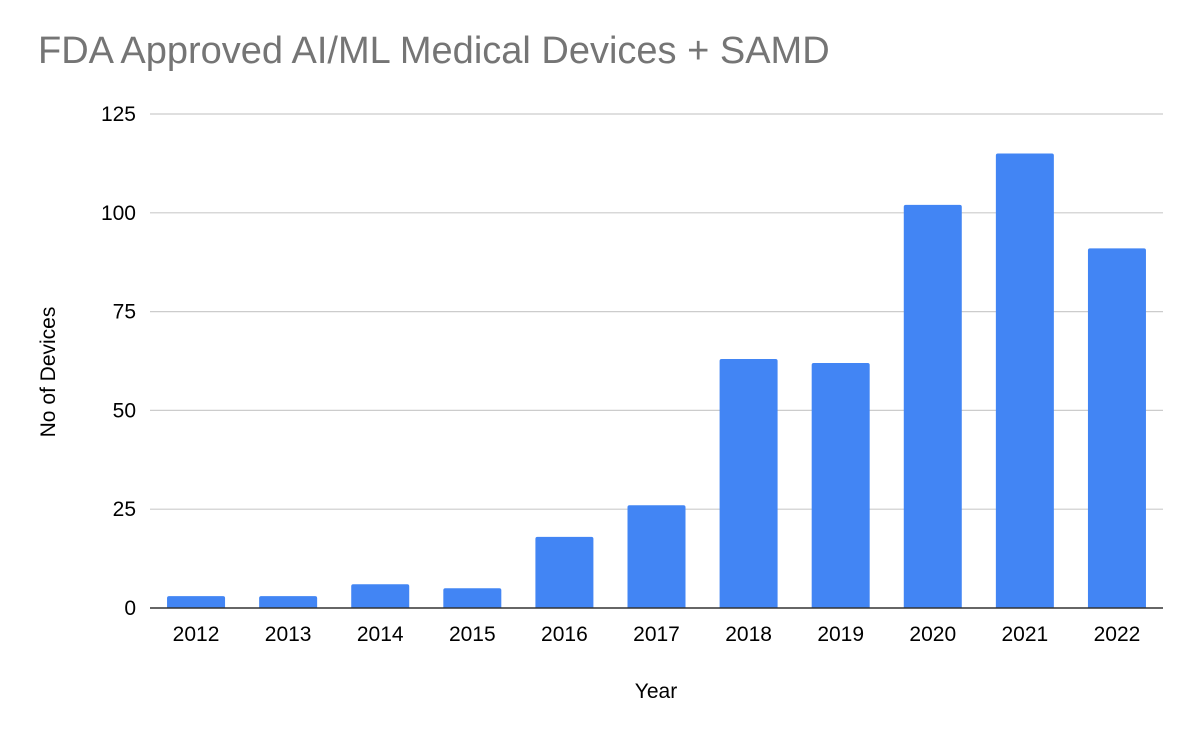 The height and width of the screenshot is (741, 1200). Describe the element at coordinates (124, 410) in the screenshot. I see `y-tick-label: 50` at that location.